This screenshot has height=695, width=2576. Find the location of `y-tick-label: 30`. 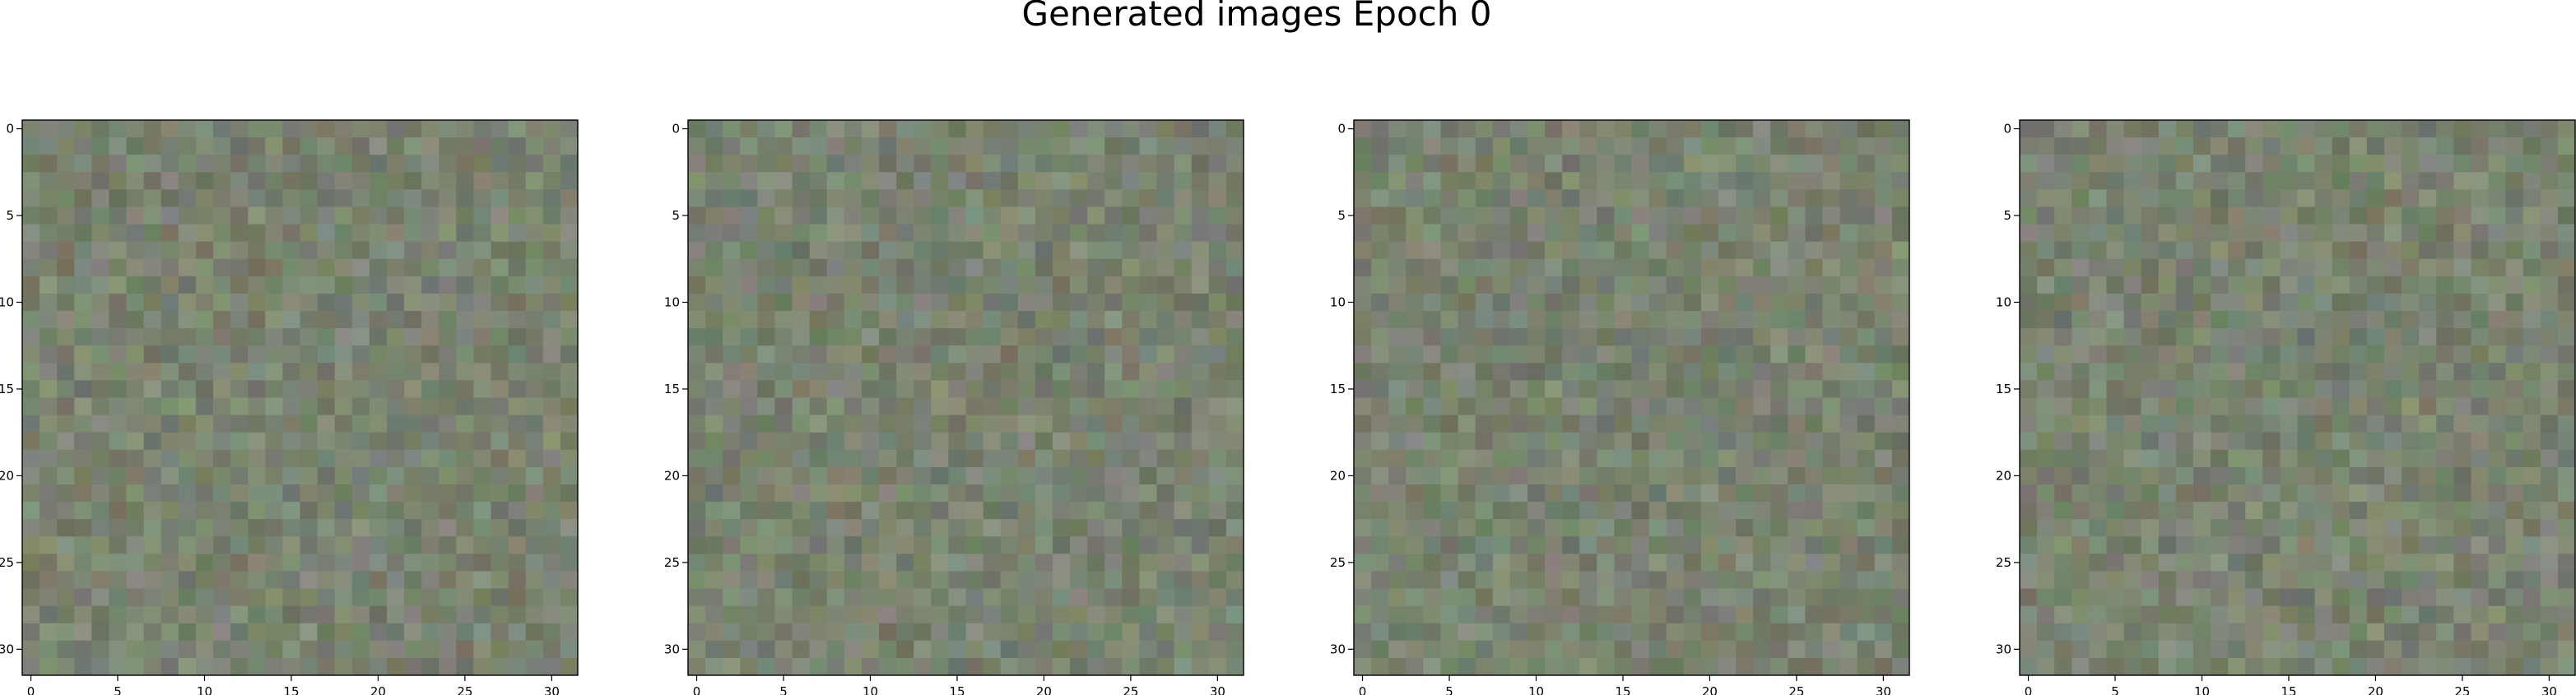

y-tick-label: 30 is located at coordinates (672, 649).